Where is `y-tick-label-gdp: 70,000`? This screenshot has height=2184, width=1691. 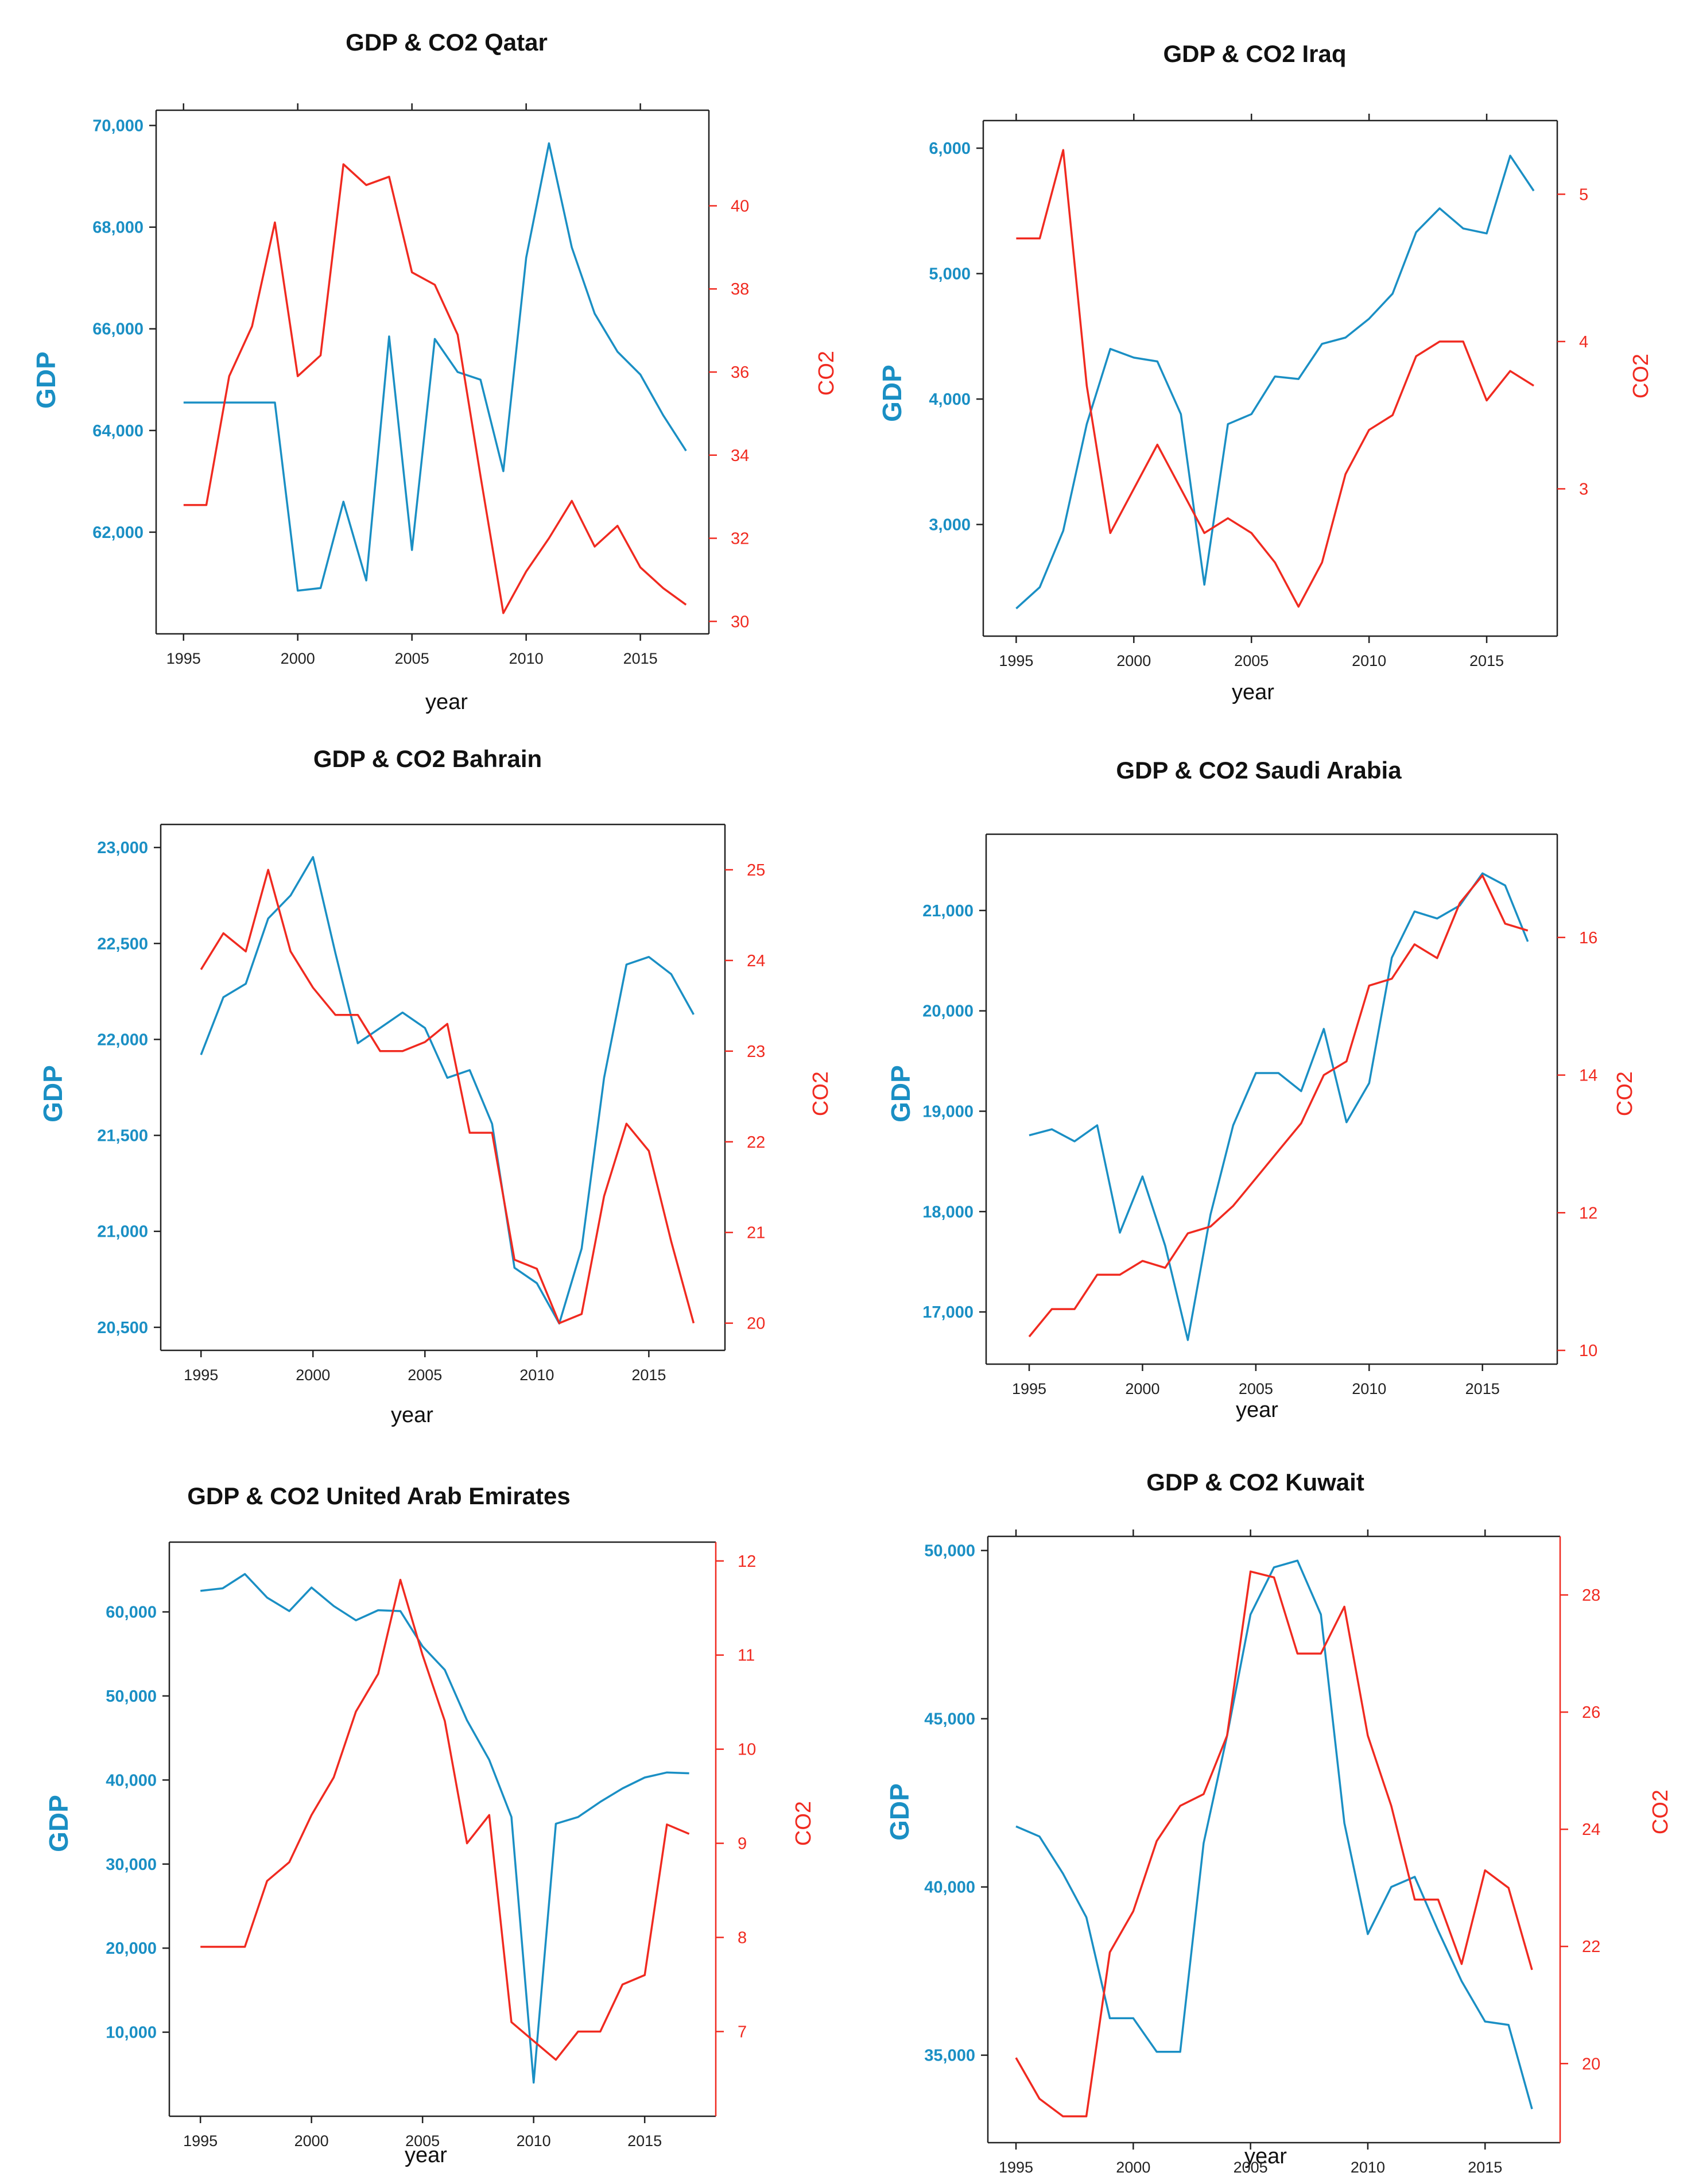 y-tick-label-gdp: 70,000 is located at coordinates (117, 126).